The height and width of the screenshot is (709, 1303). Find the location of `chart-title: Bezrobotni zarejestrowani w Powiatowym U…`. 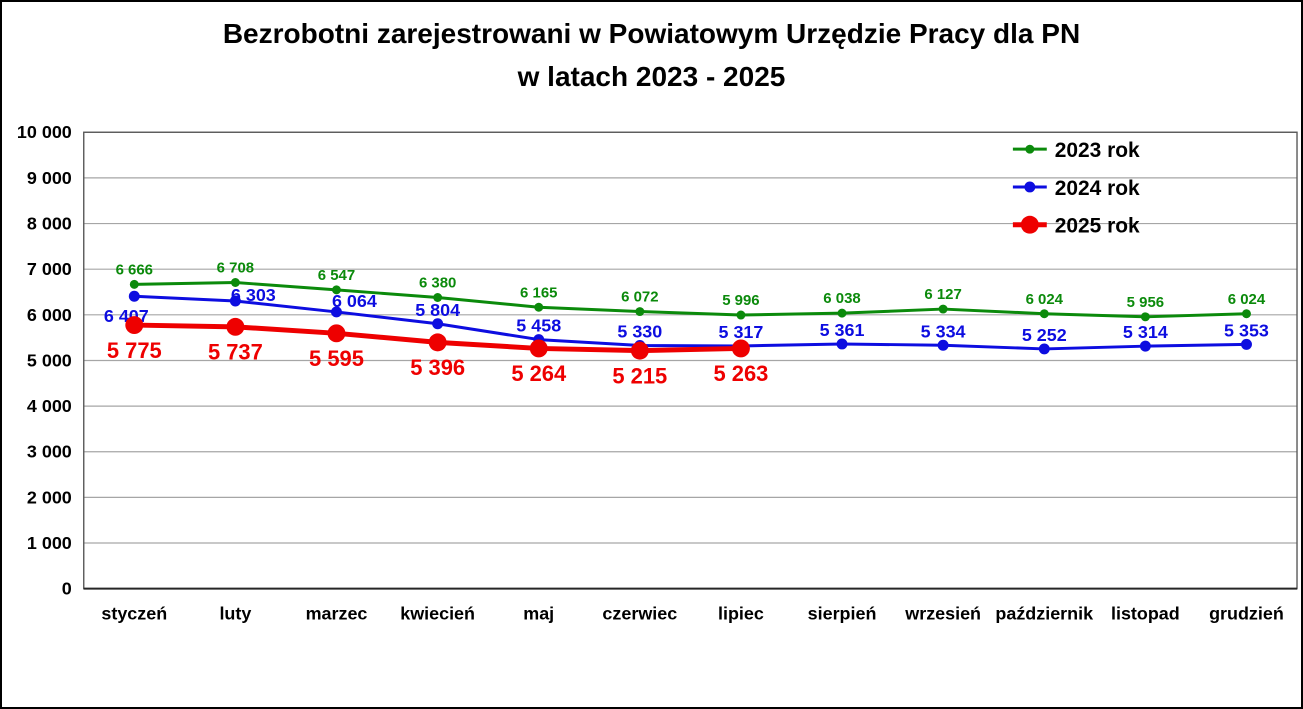

chart-title: Bezrobotni zarejestrowani w Powiatowym U… is located at coordinates (651, 55).